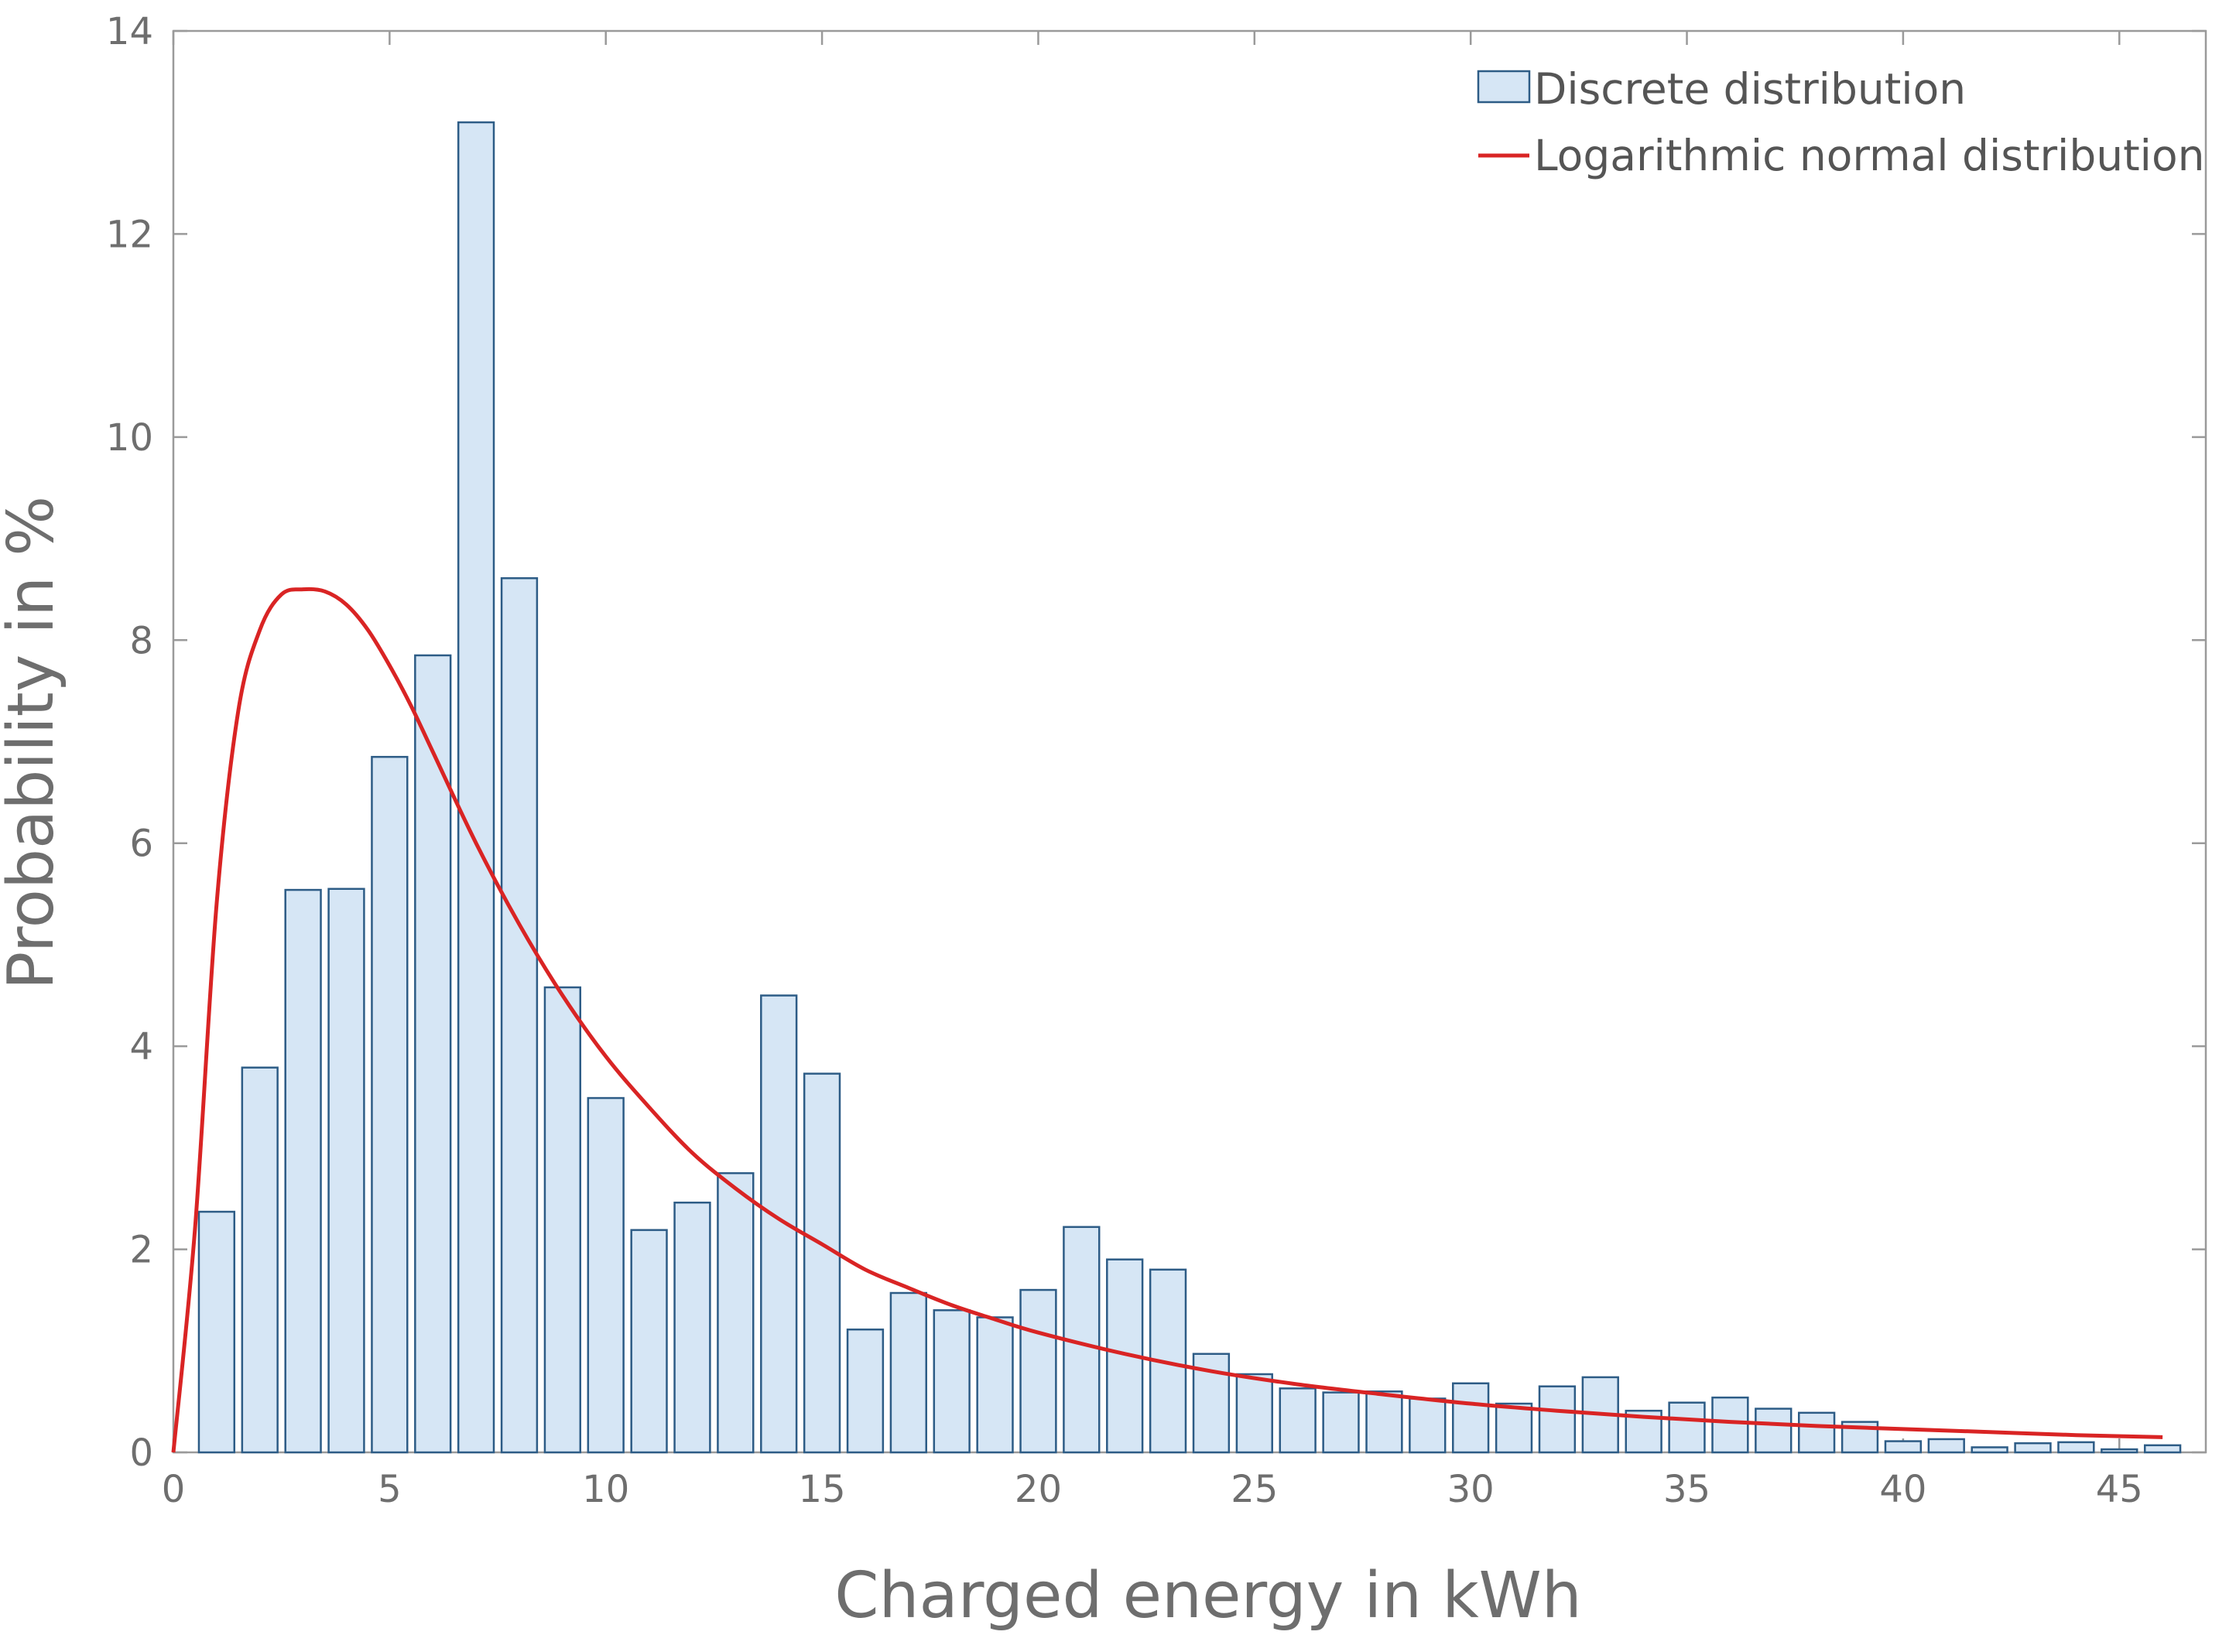 This screenshot has height=1652, width=2236. What do you see at coordinates (1687, 1489) in the screenshot?
I see `x-tick-label: 35` at bounding box center [1687, 1489].